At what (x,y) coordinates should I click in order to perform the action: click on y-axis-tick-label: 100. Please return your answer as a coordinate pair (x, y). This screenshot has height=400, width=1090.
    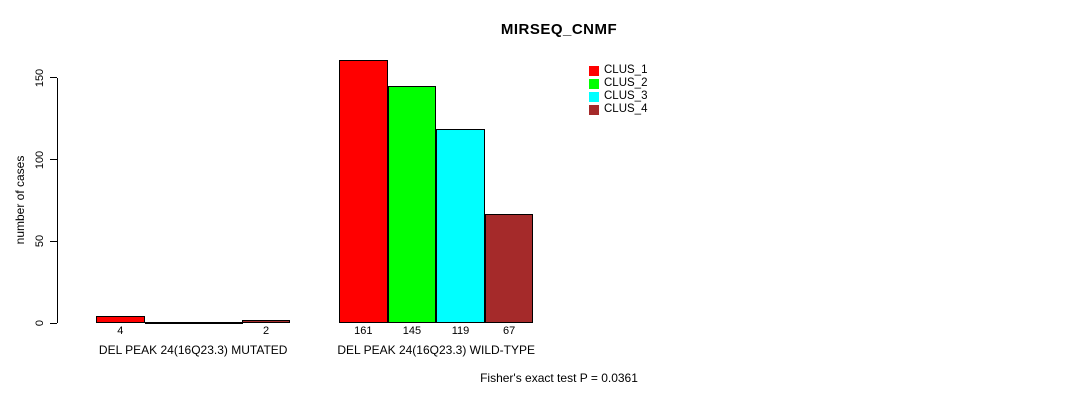
    Looking at the image, I should click on (40, 159).